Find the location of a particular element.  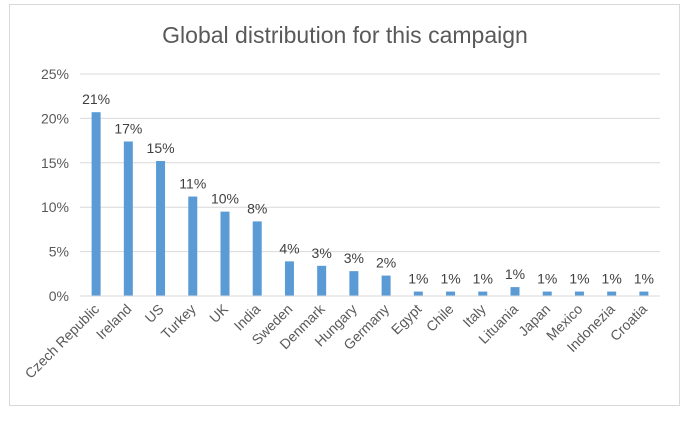

y-tick-label: 20% is located at coordinates (55, 118).